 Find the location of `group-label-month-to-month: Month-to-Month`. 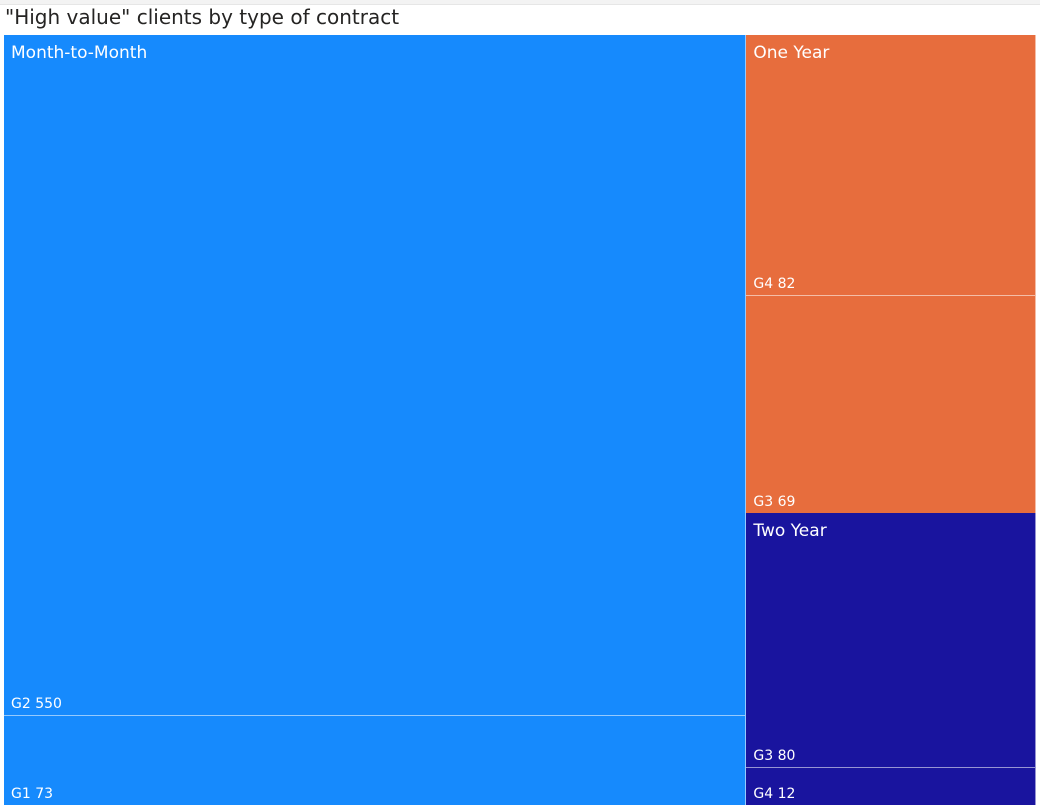

group-label-month-to-month: Month-to-Month is located at coordinates (79, 53).